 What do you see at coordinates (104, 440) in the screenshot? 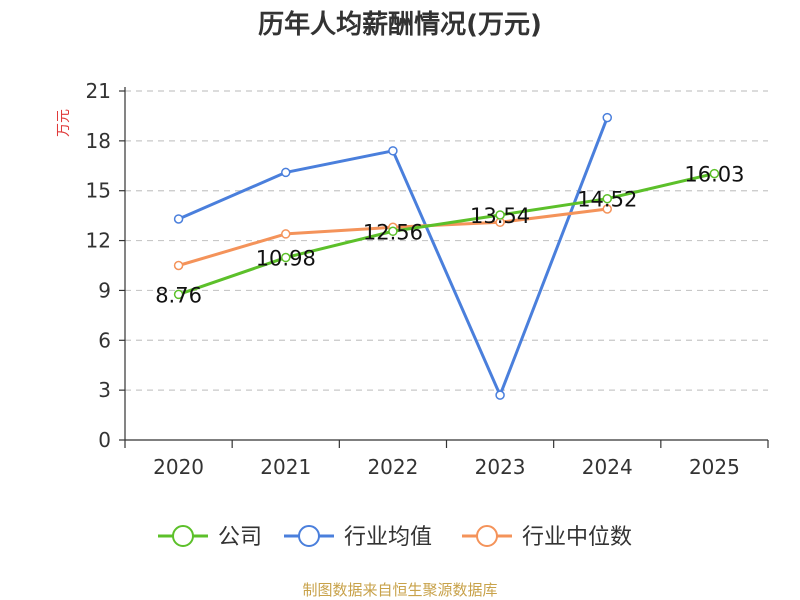
I see `y-tick-label: 0` at bounding box center [104, 440].